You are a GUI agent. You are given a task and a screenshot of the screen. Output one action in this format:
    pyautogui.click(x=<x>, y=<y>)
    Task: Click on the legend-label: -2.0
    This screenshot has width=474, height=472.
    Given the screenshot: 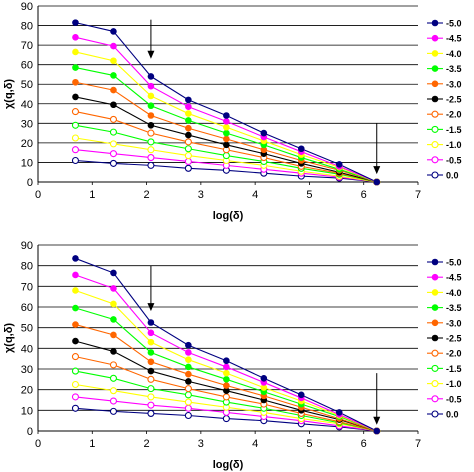 What is the action you would take?
    pyautogui.click(x=454, y=354)
    